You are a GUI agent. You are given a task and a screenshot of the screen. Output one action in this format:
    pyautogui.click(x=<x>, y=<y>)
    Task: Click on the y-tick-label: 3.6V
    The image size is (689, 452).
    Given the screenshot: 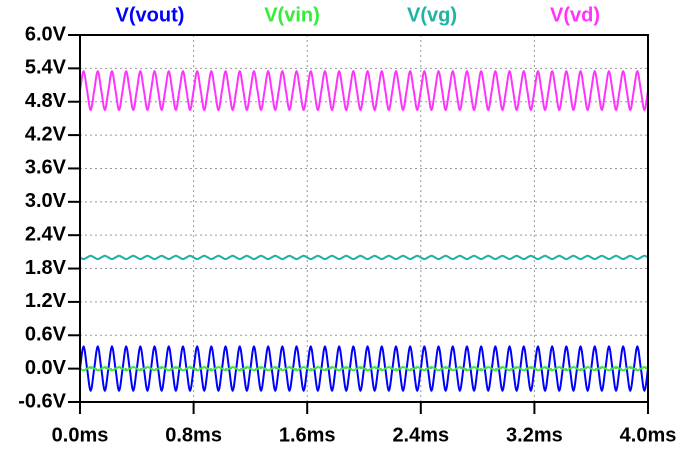 What is the action you would take?
    pyautogui.click(x=46, y=168)
    